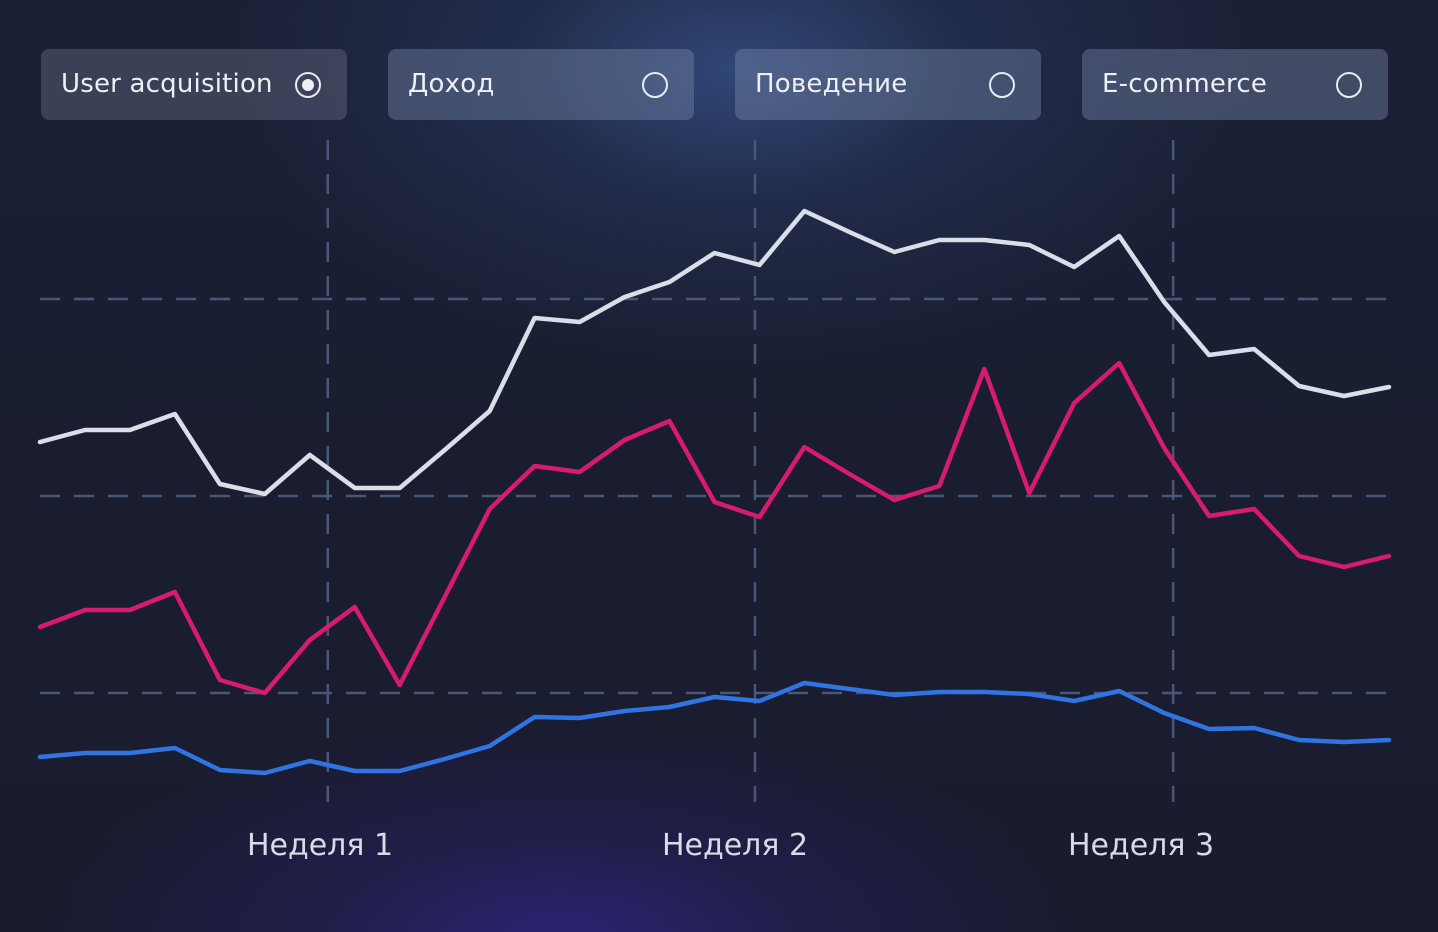 The width and height of the screenshot is (1438, 932). I want to click on tab-label: E-commerce, so click(1185, 84).